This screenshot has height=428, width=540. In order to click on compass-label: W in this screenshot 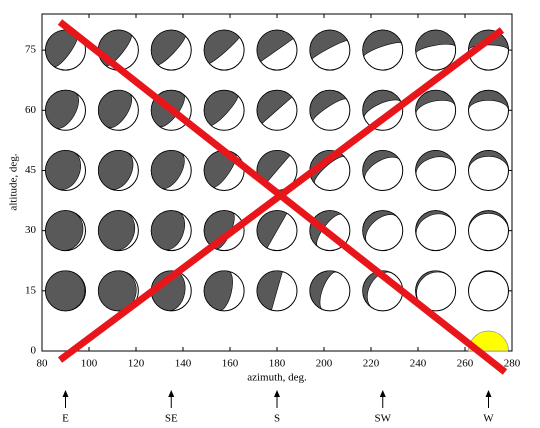, I will do `click(488, 419)`.